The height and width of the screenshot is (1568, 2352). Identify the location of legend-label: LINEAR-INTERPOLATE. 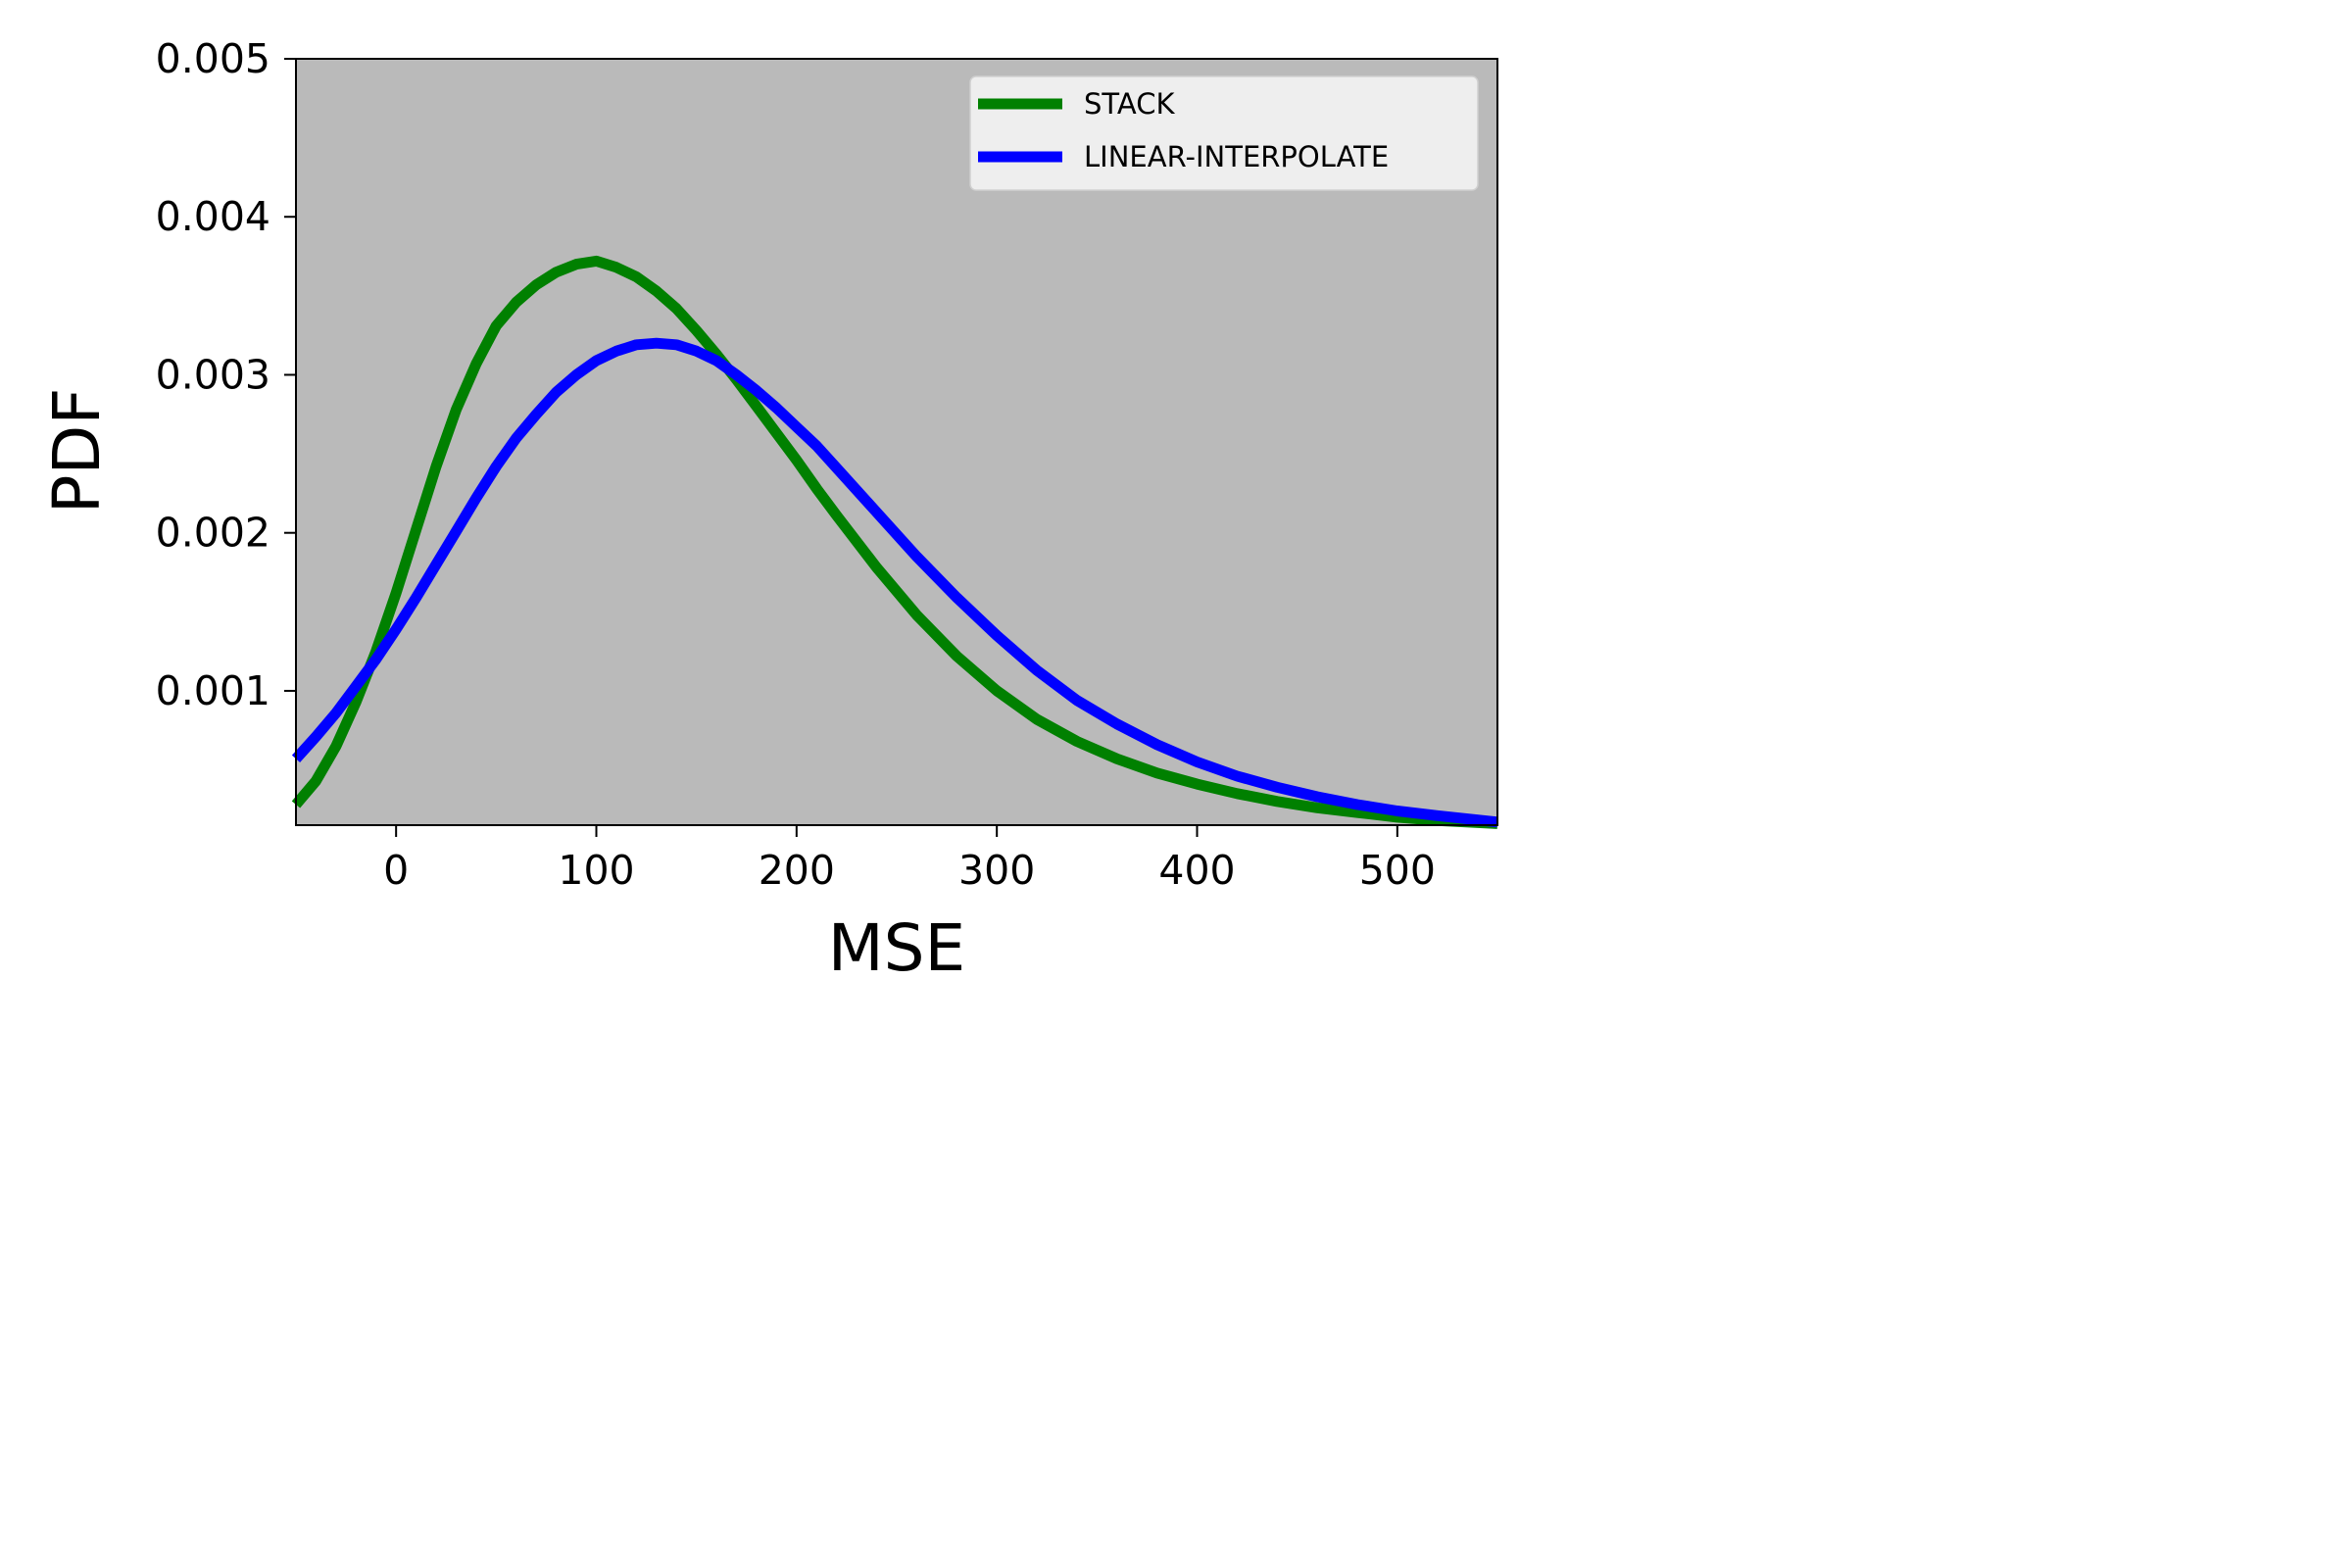
(1236, 156).